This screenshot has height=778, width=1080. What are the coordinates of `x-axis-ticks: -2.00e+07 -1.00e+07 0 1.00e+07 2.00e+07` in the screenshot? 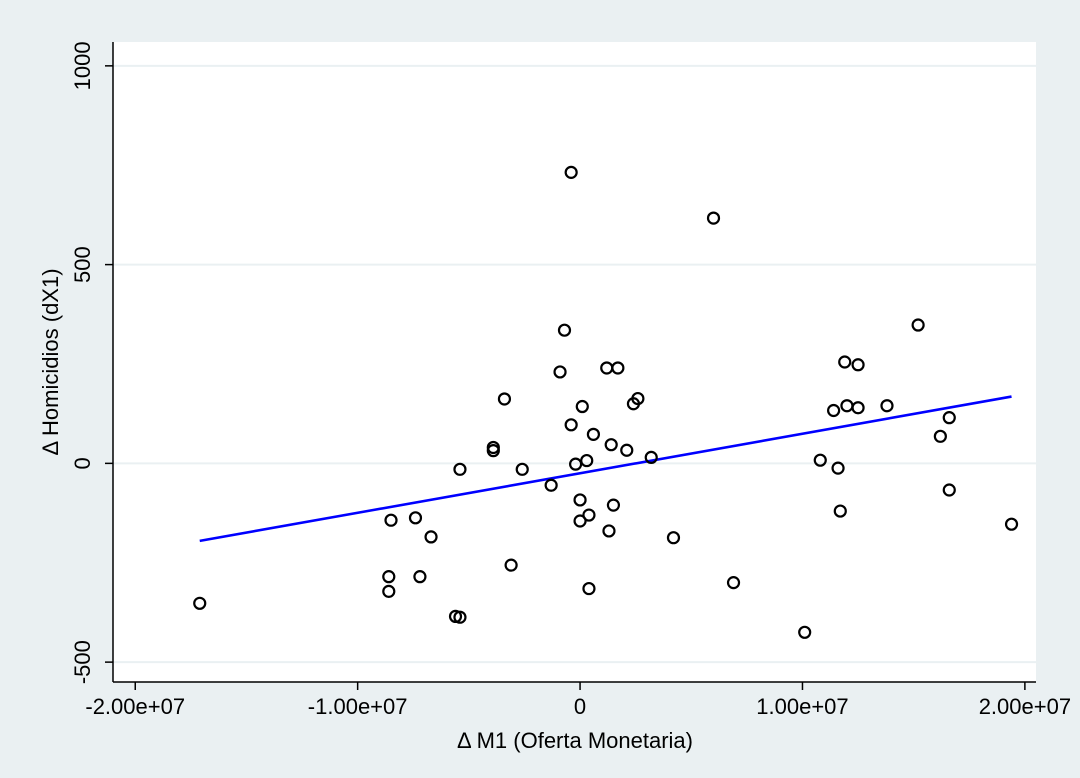 It's located at (578, 700).